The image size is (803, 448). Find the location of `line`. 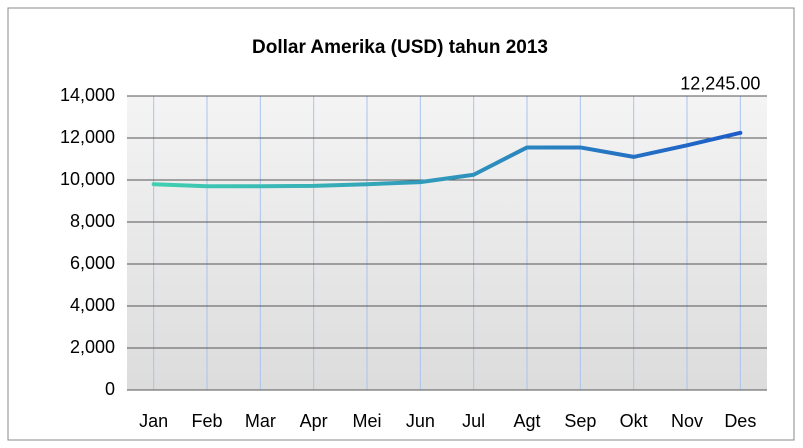

line is located at coordinates (447, 159).